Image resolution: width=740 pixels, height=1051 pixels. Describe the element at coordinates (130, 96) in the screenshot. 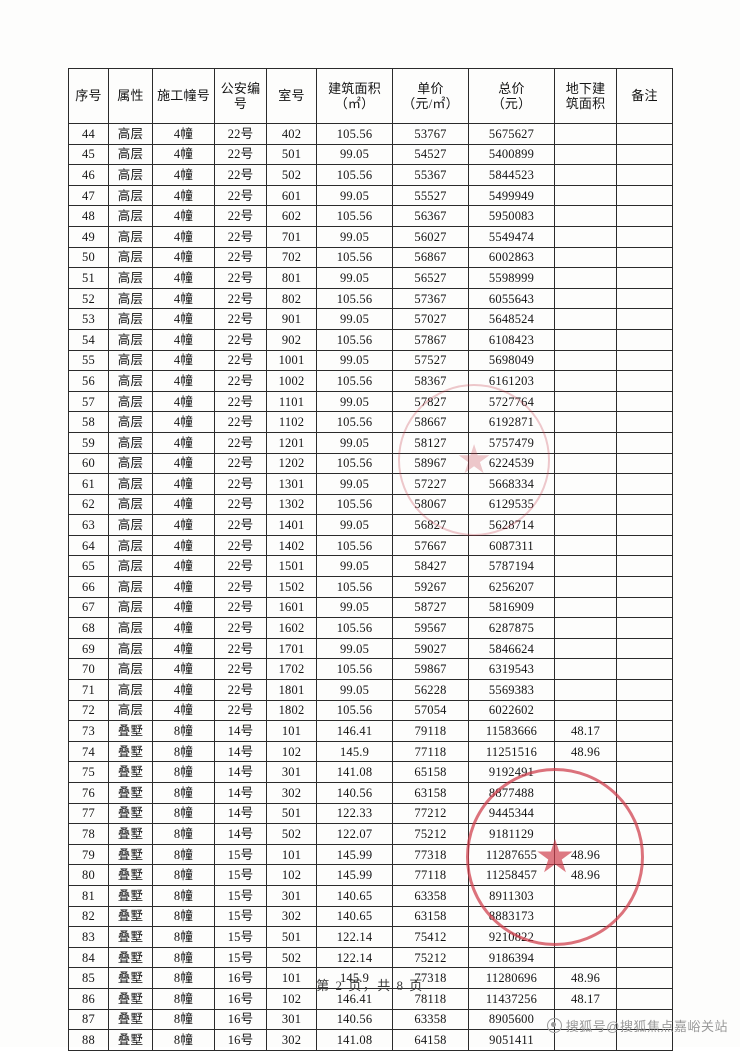

I see `column-header-attribute: 属性` at that location.